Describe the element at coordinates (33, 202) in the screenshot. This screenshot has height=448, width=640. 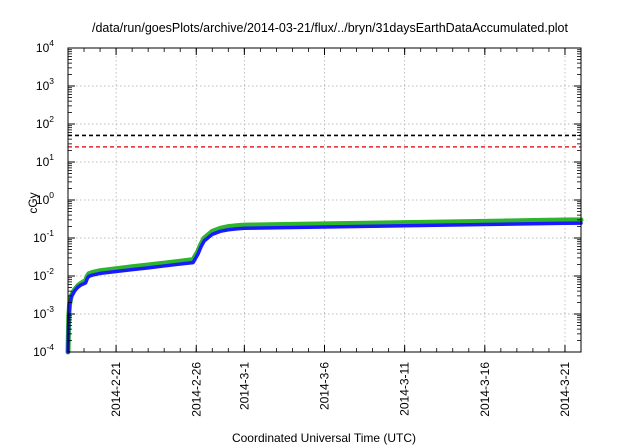
I see `y-axis-label: cGy` at that location.